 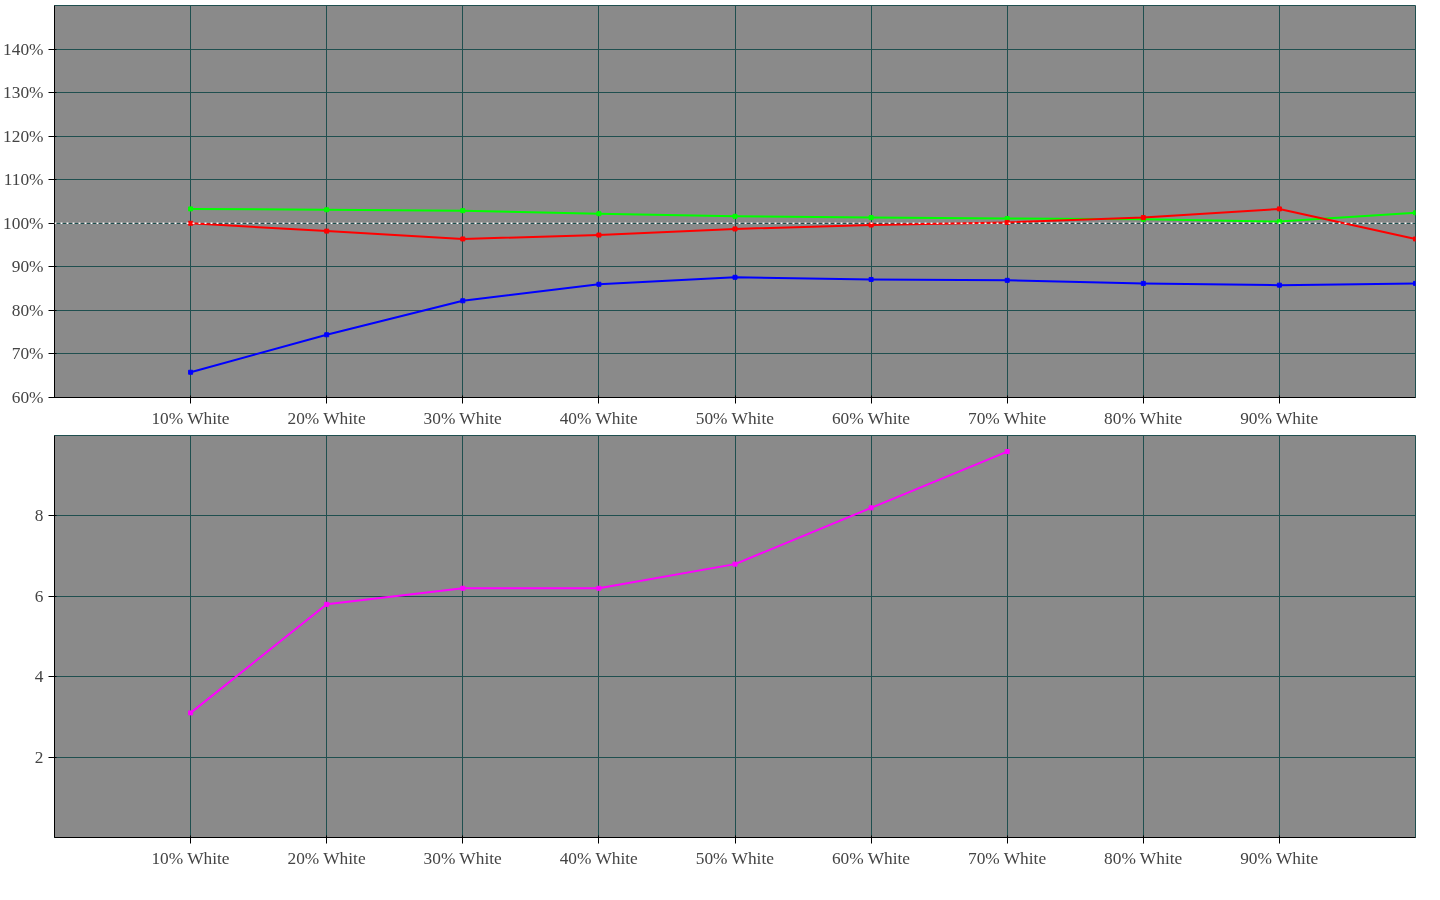 I want to click on y-tick-label: 6, so click(x=39, y=596).